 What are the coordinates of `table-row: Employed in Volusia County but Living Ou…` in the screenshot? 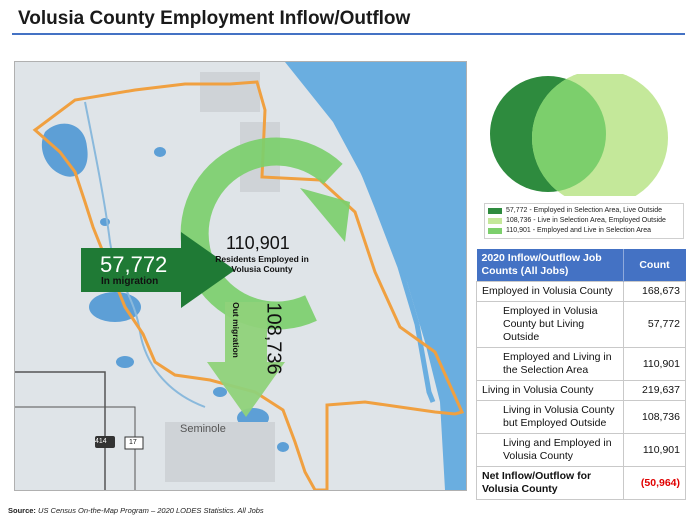 It's located at (581, 324).